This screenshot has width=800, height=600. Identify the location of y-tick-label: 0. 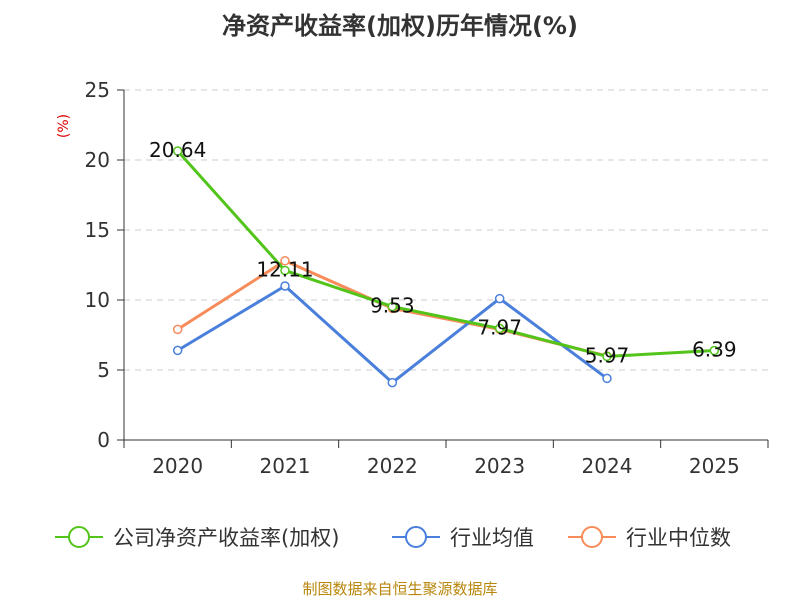
(103, 440).